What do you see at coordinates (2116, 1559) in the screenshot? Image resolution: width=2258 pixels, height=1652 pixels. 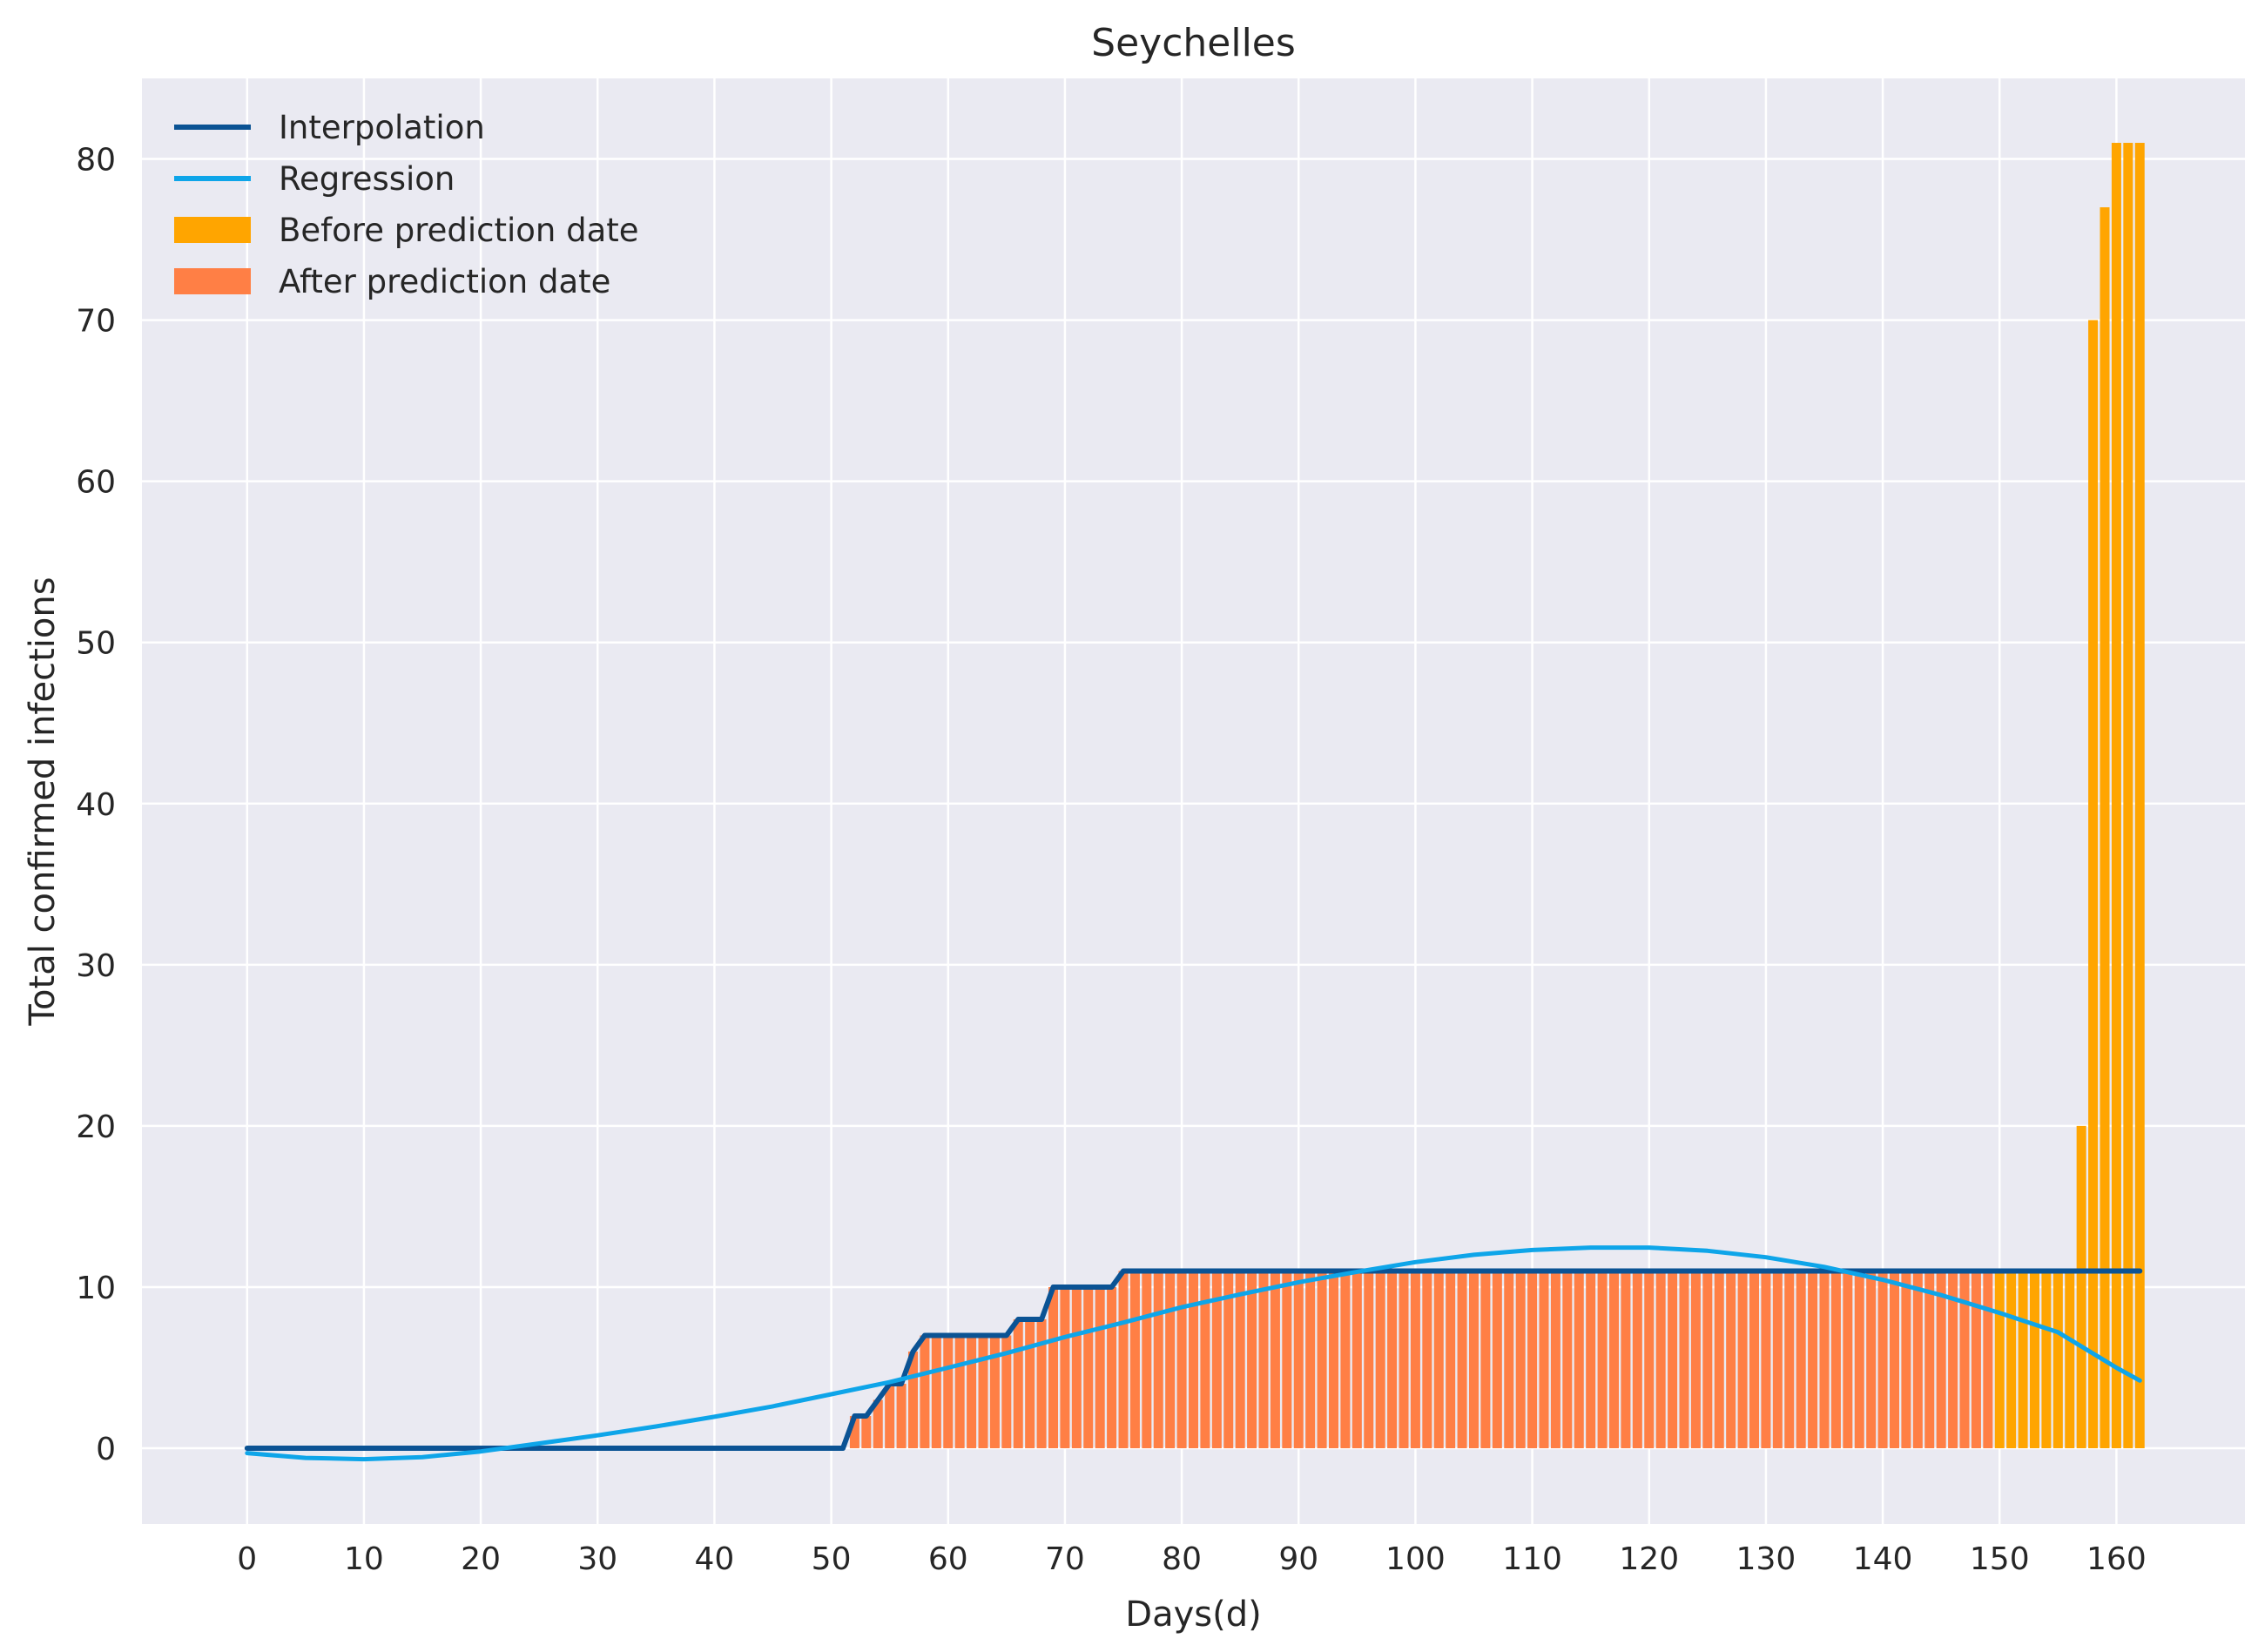 I see `x-tick-label: 160` at bounding box center [2116, 1559].